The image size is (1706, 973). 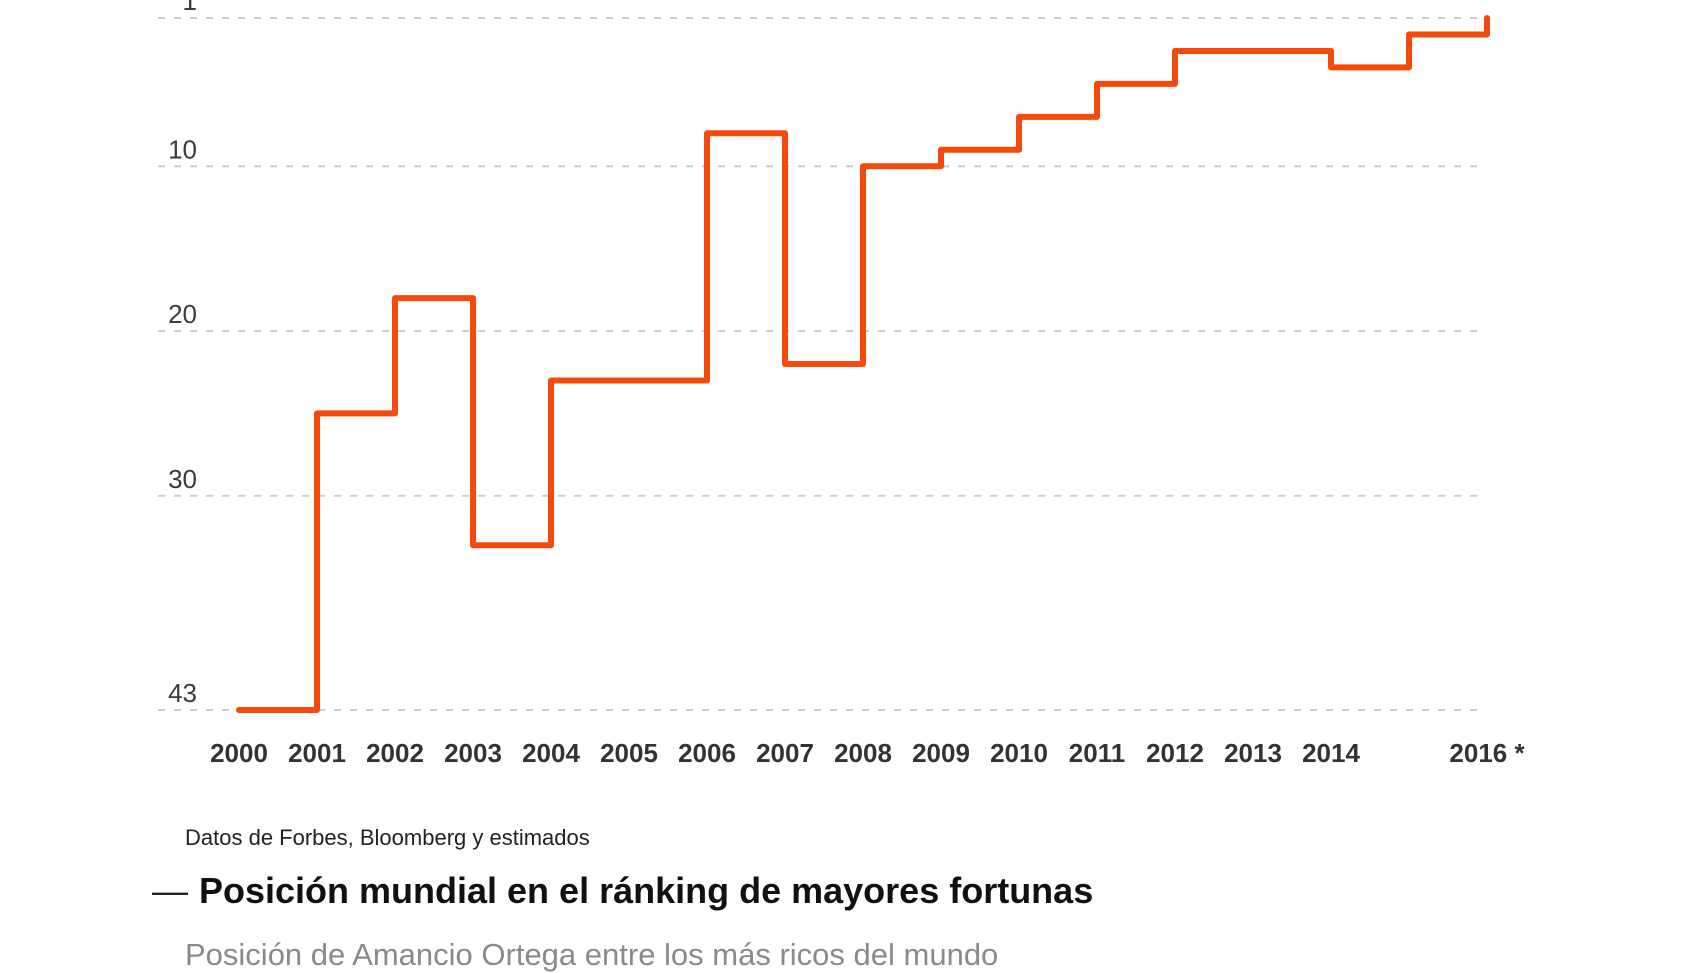 What do you see at coordinates (629, 753) in the screenshot?
I see `x-tick-label-2005: 2005` at bounding box center [629, 753].